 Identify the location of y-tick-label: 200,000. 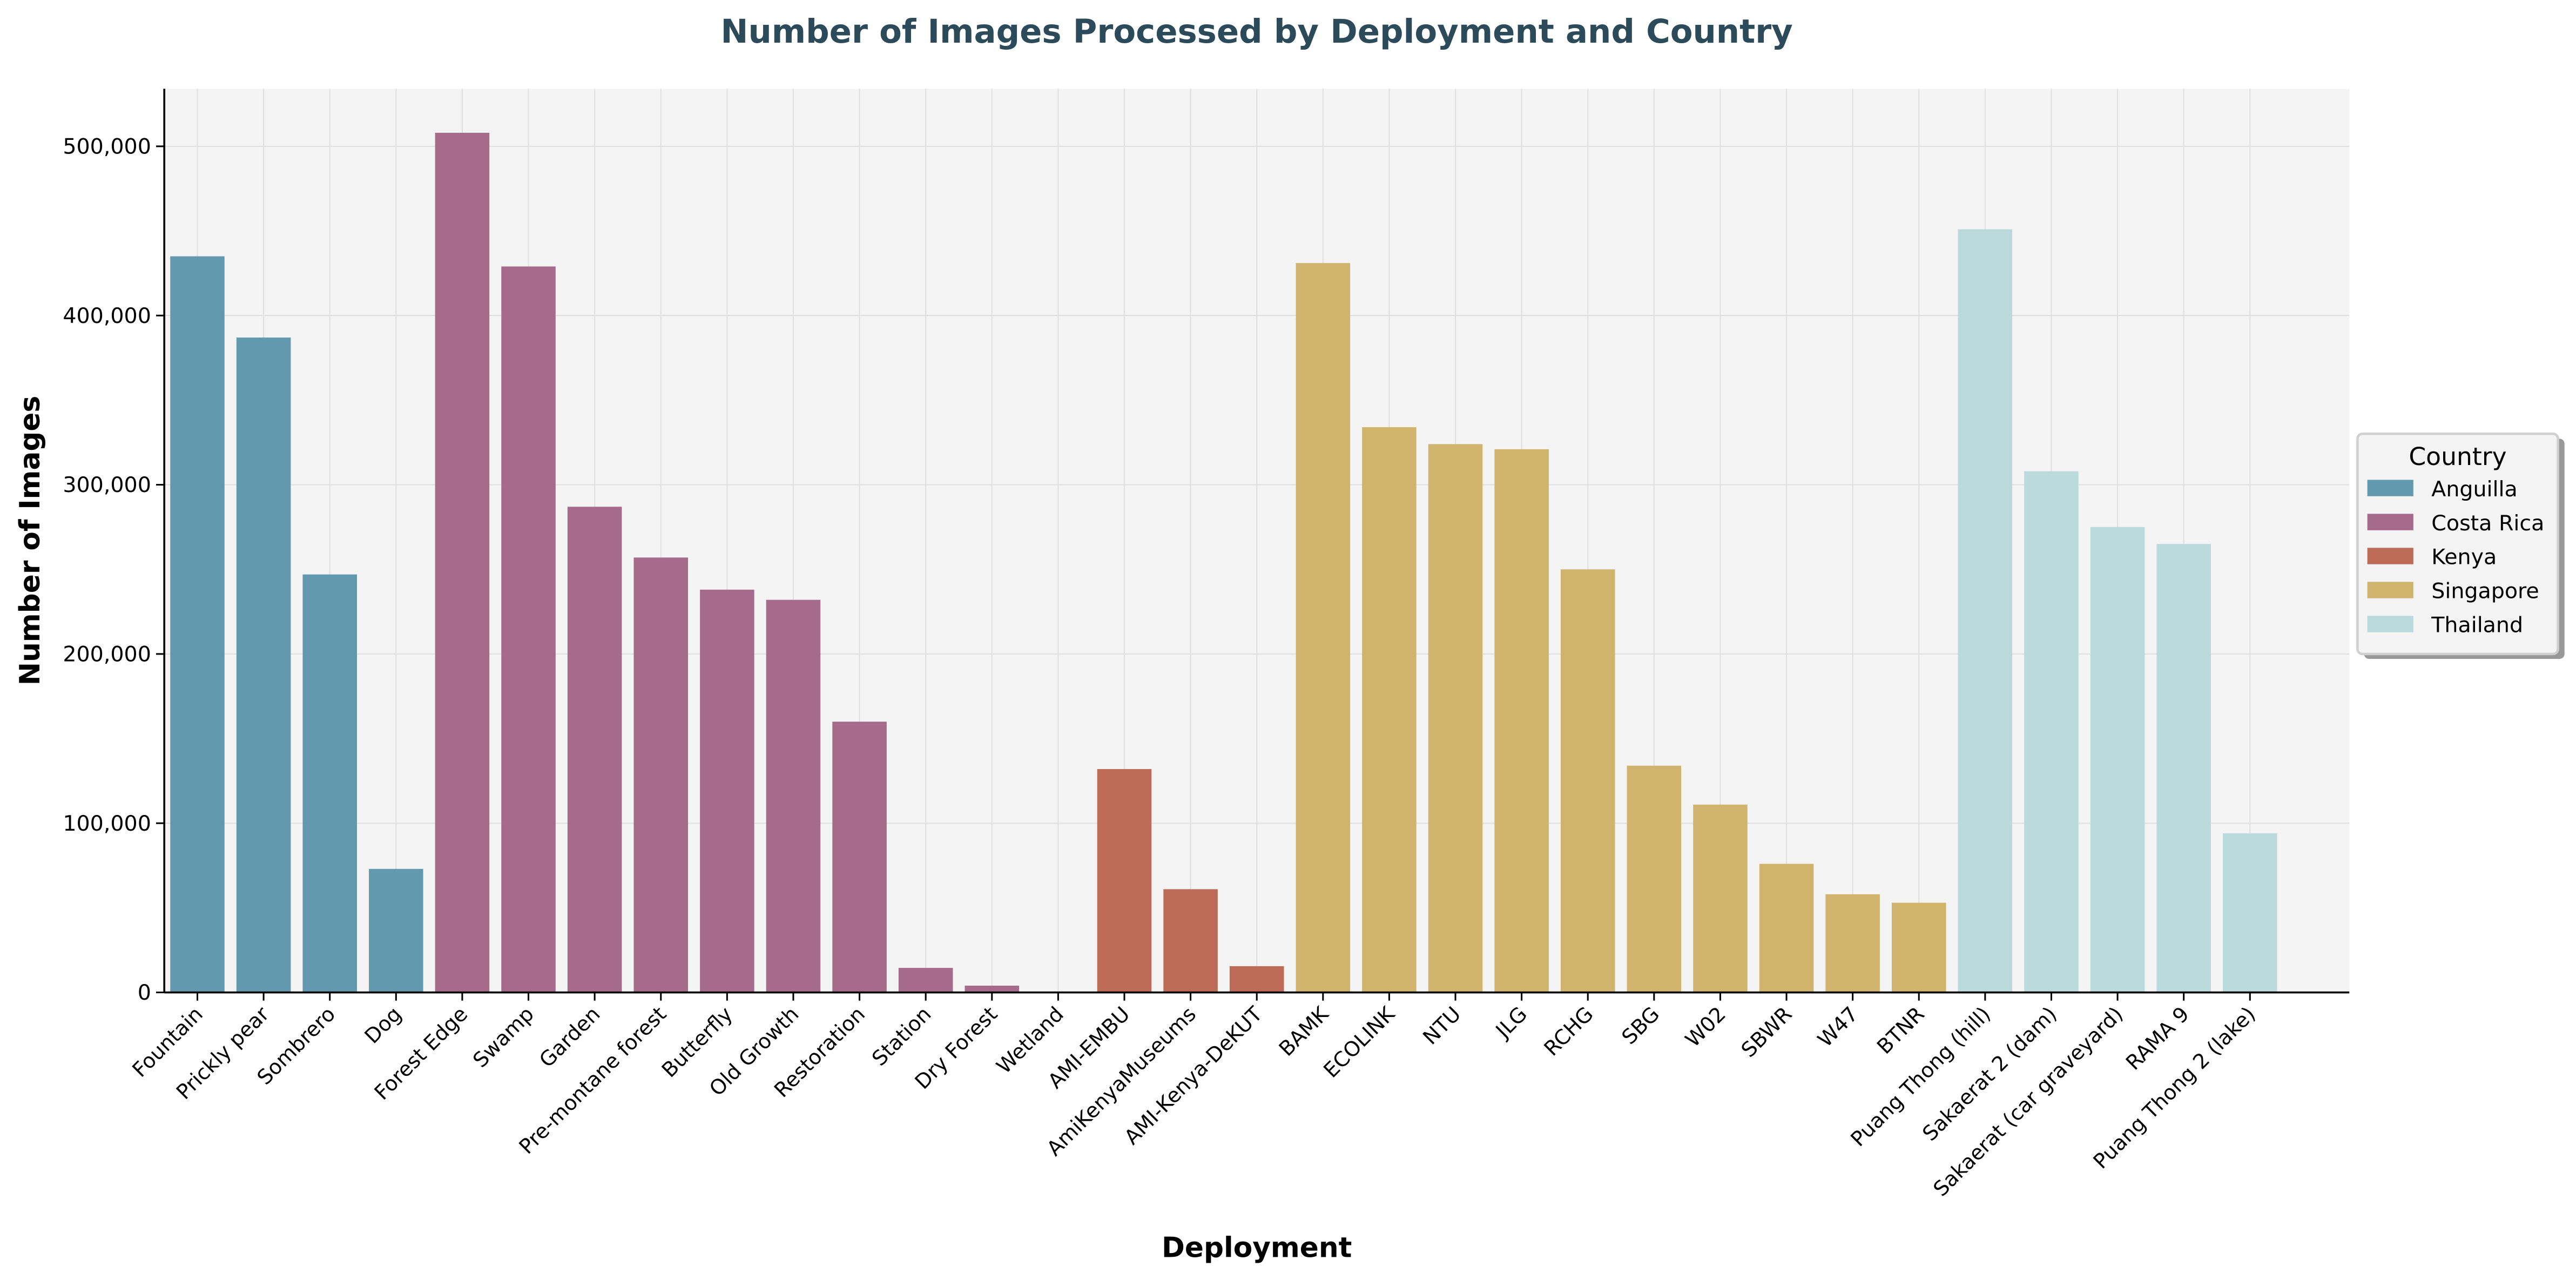
(107, 654).